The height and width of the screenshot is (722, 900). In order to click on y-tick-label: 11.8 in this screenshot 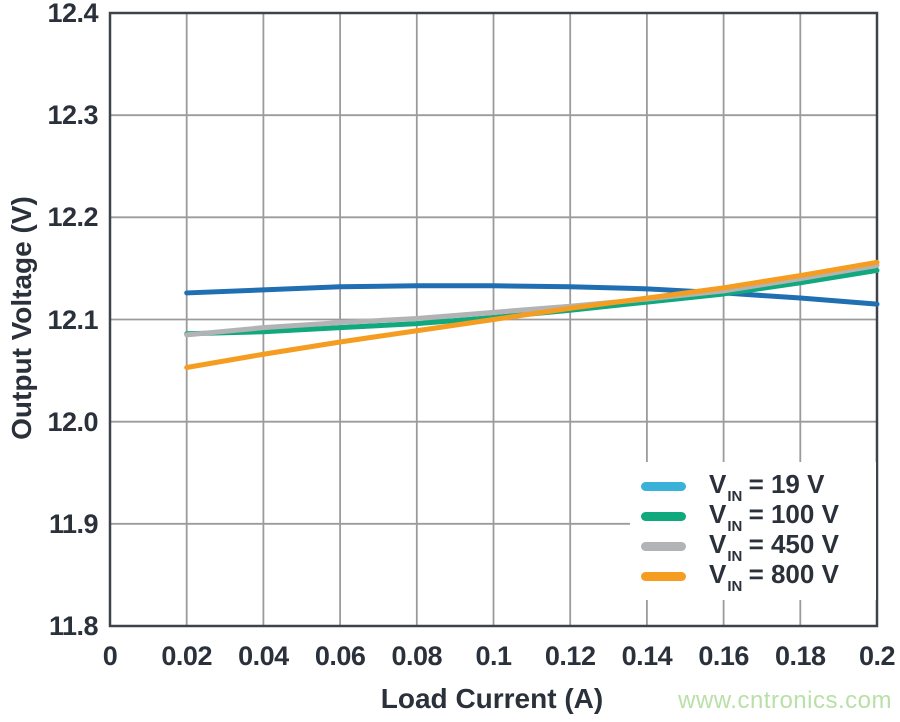, I will do `click(73, 626)`.